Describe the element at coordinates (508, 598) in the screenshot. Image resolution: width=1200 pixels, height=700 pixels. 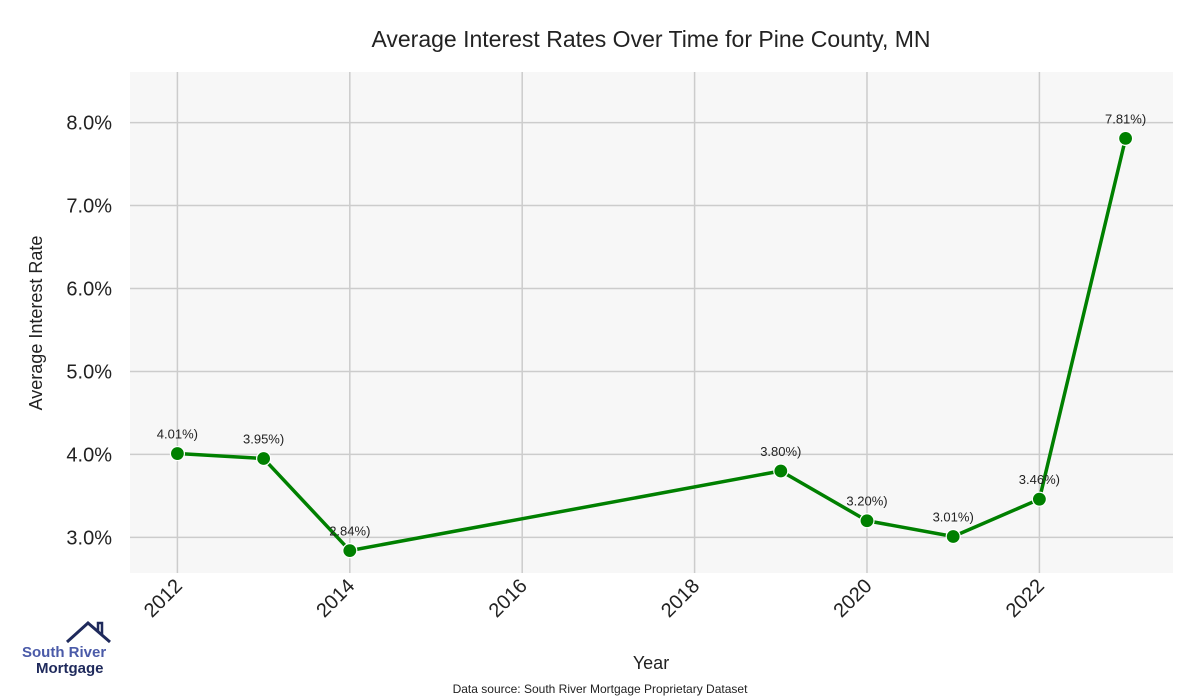
I see `x-tick-label: 2016` at that location.